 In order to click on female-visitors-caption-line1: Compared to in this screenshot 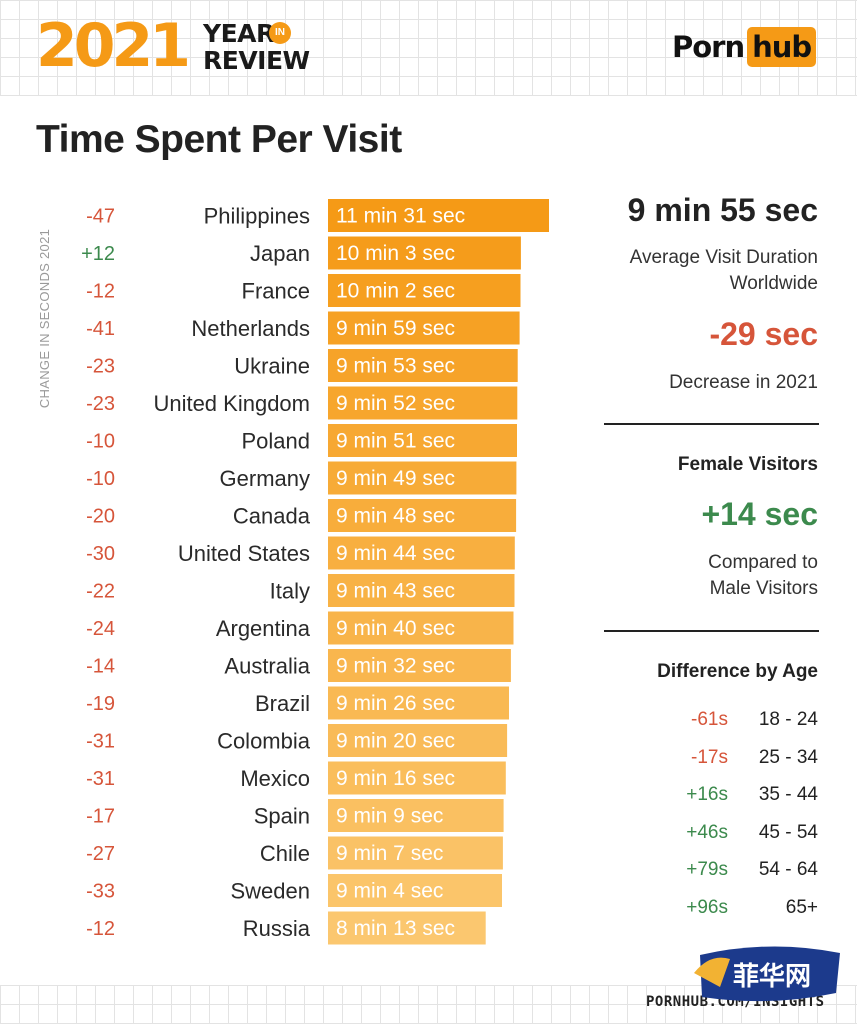, I will do `click(763, 562)`.